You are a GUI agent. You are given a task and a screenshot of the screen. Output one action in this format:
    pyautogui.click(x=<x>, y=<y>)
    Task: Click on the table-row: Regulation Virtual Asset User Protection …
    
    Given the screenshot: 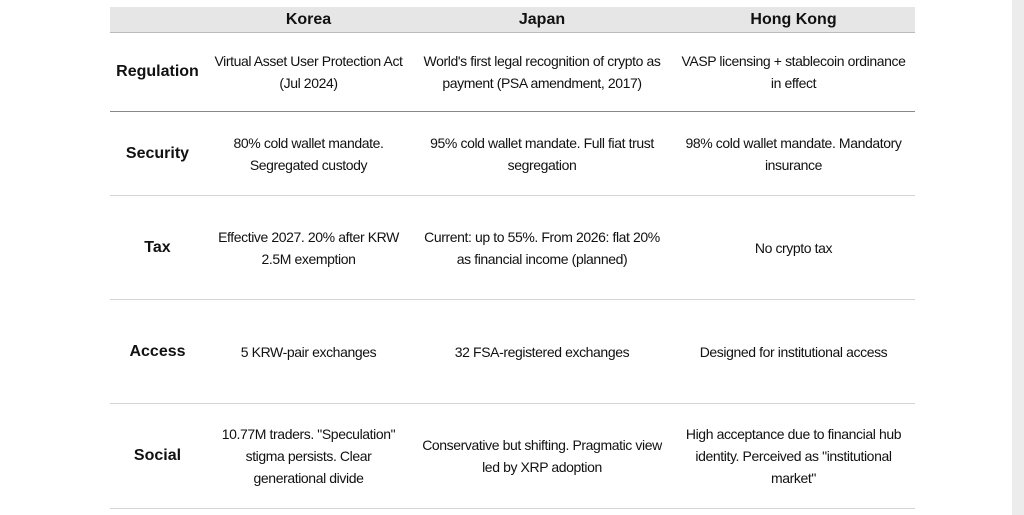 What is the action you would take?
    pyautogui.click(x=512, y=72)
    